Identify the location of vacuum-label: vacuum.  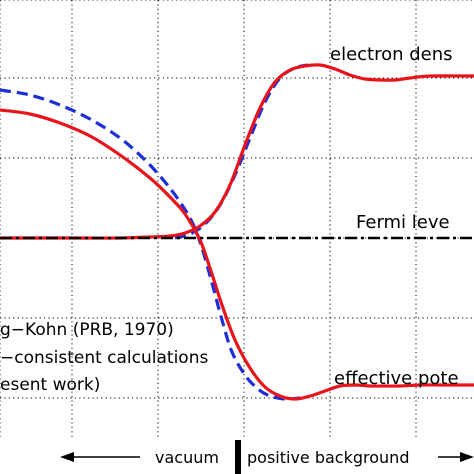
(187, 457).